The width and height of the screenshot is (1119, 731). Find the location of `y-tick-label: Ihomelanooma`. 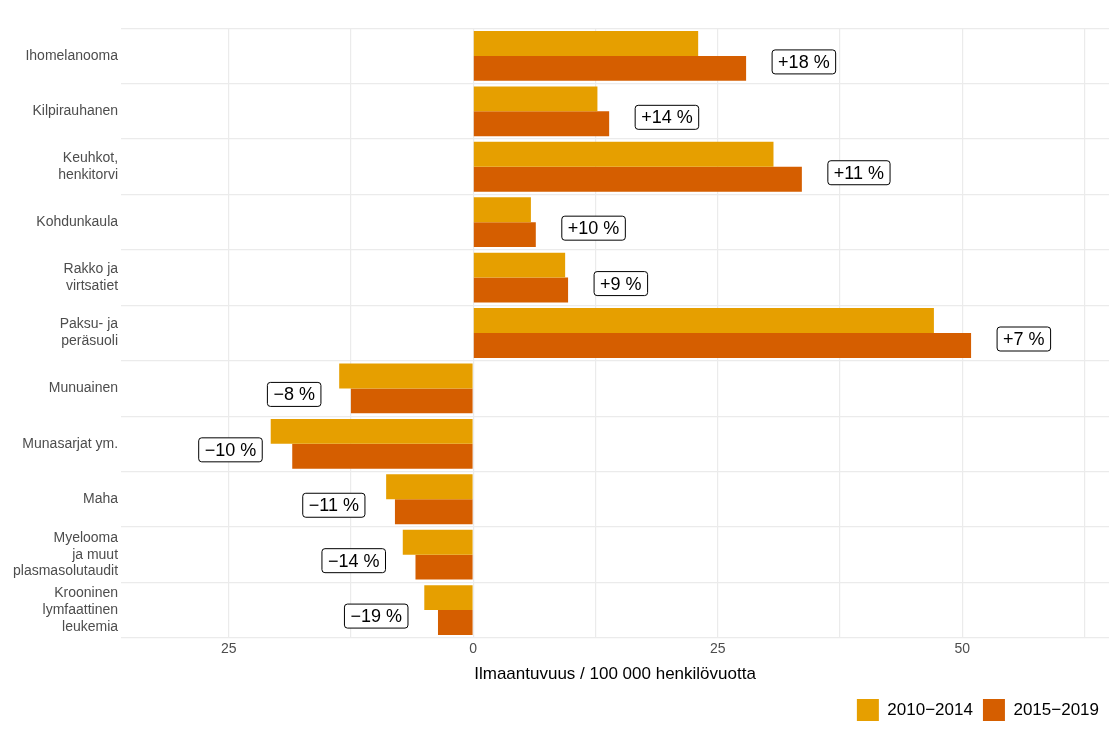

y-tick-label: Ihomelanooma is located at coordinates (72, 54).